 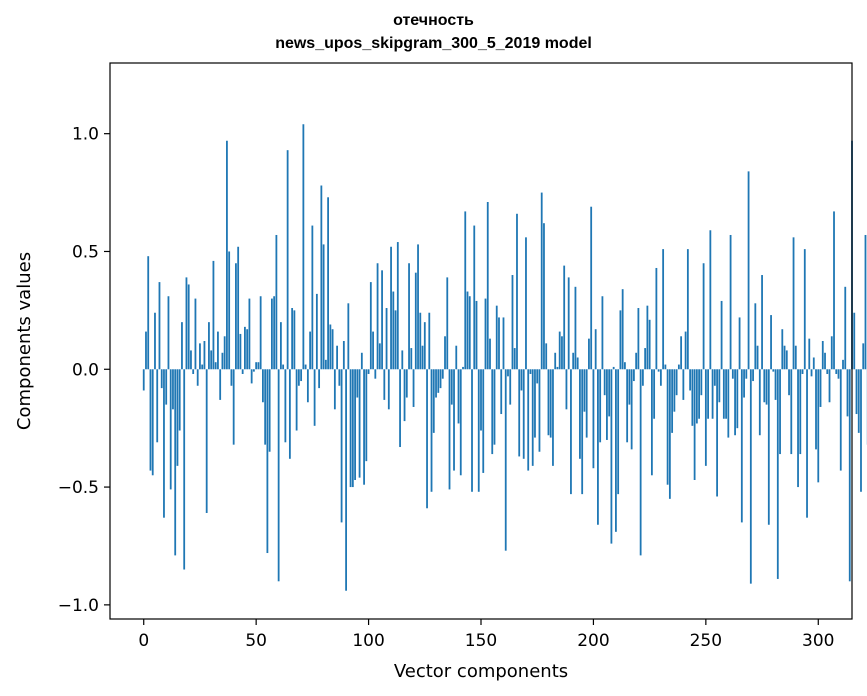 I want to click on x-tick-label: 150, so click(x=481, y=641).